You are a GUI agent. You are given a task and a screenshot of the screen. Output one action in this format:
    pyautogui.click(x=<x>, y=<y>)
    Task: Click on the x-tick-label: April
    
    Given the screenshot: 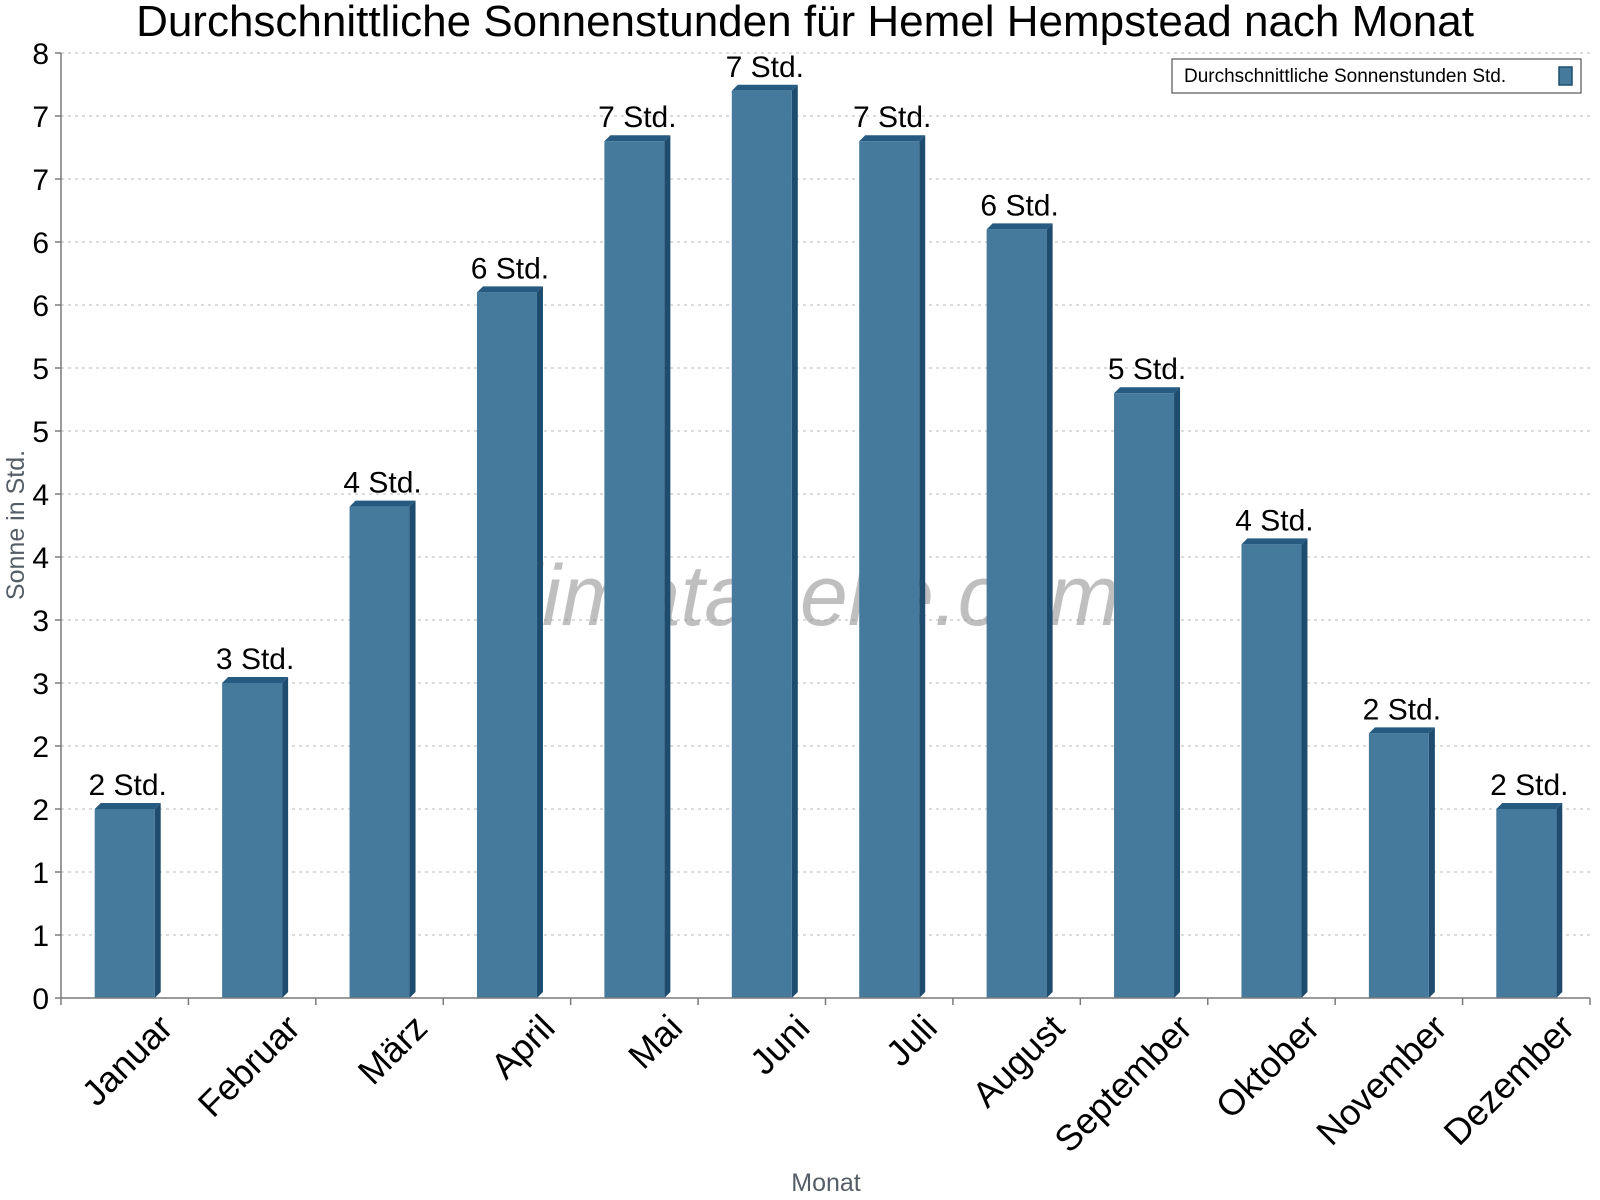 What is the action you would take?
    pyautogui.click(x=523, y=1047)
    